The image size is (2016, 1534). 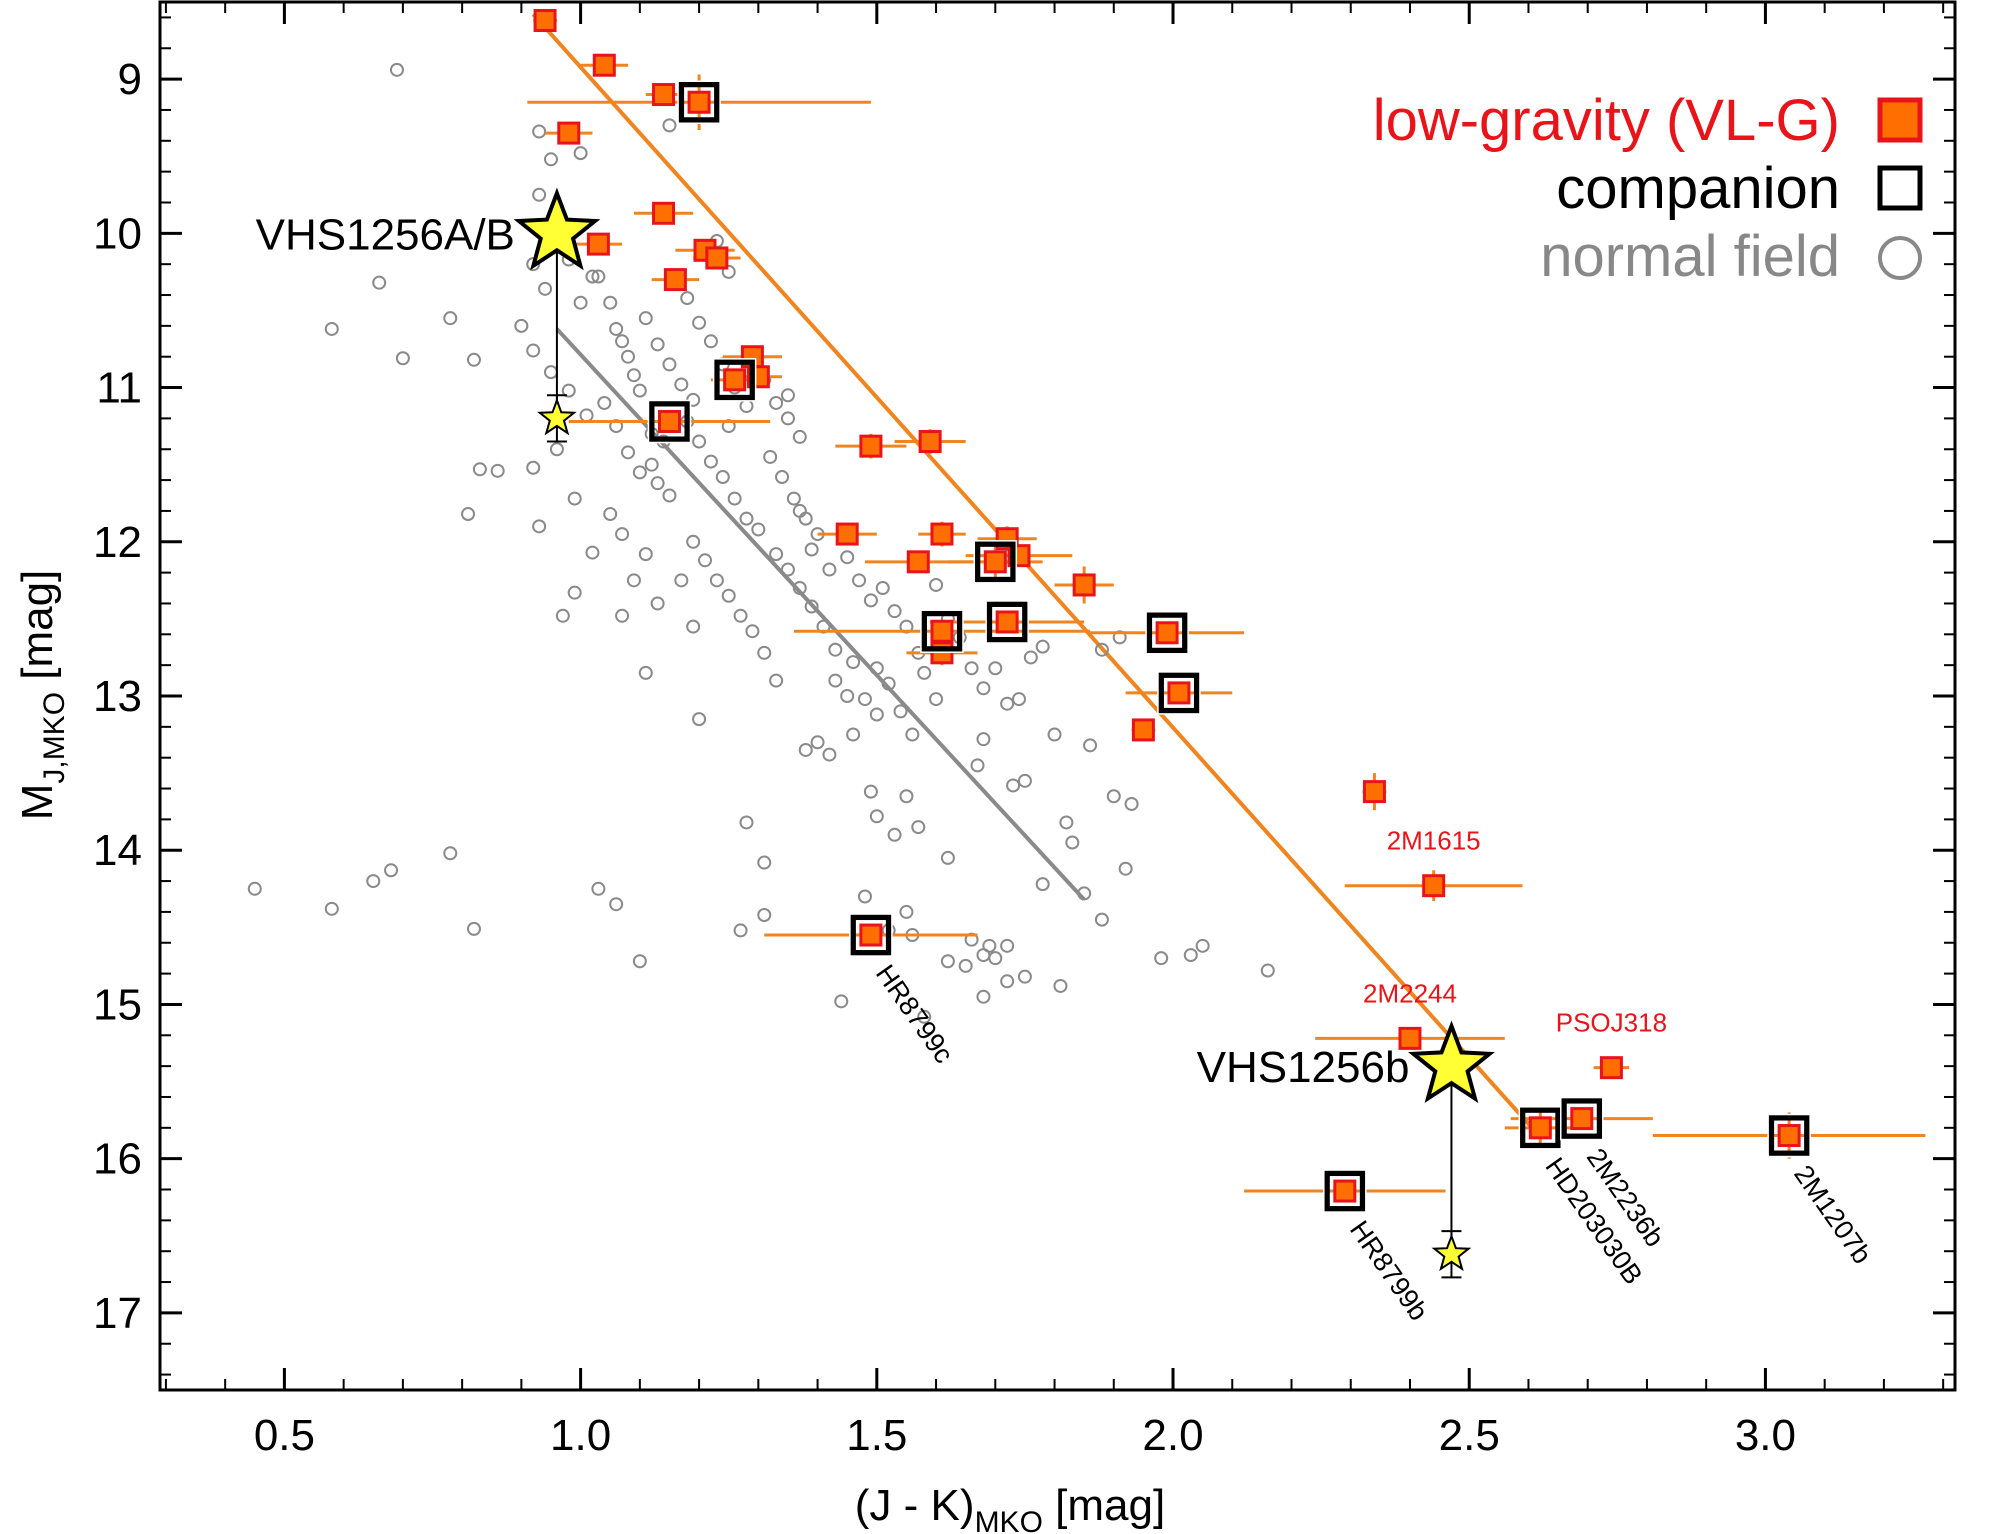 I want to click on legend-label-low-gravity: low-gravity (VL-G), so click(x=1606, y=120).